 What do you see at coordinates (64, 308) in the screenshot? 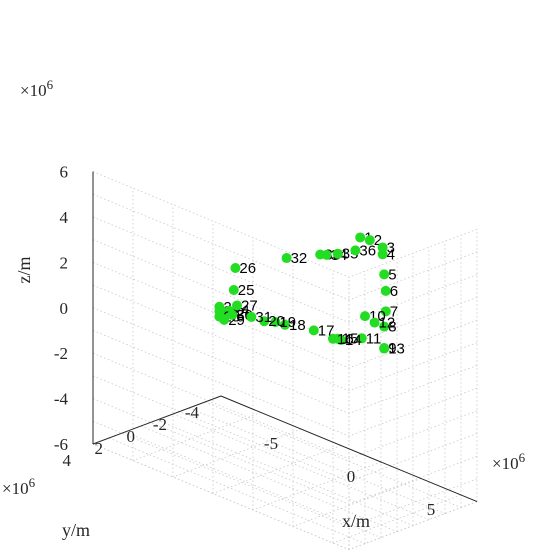
I see `z-tick-label: 0` at bounding box center [64, 308].